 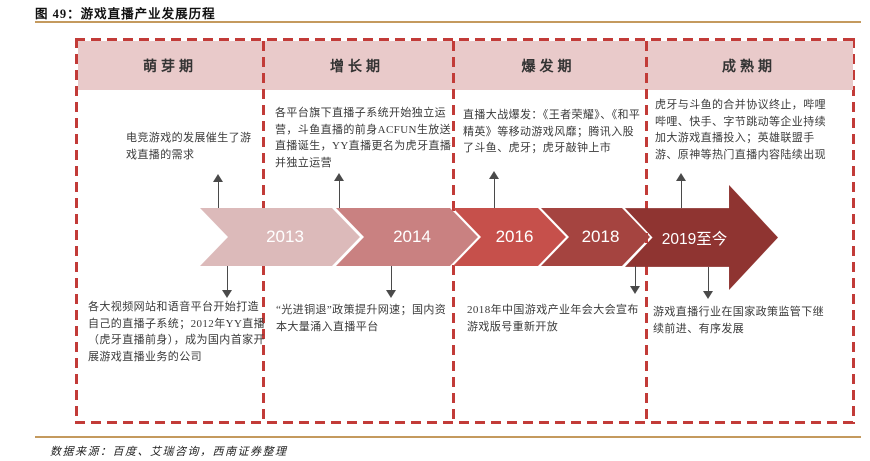 I want to click on frame-border-top, so click(x=465, y=39).